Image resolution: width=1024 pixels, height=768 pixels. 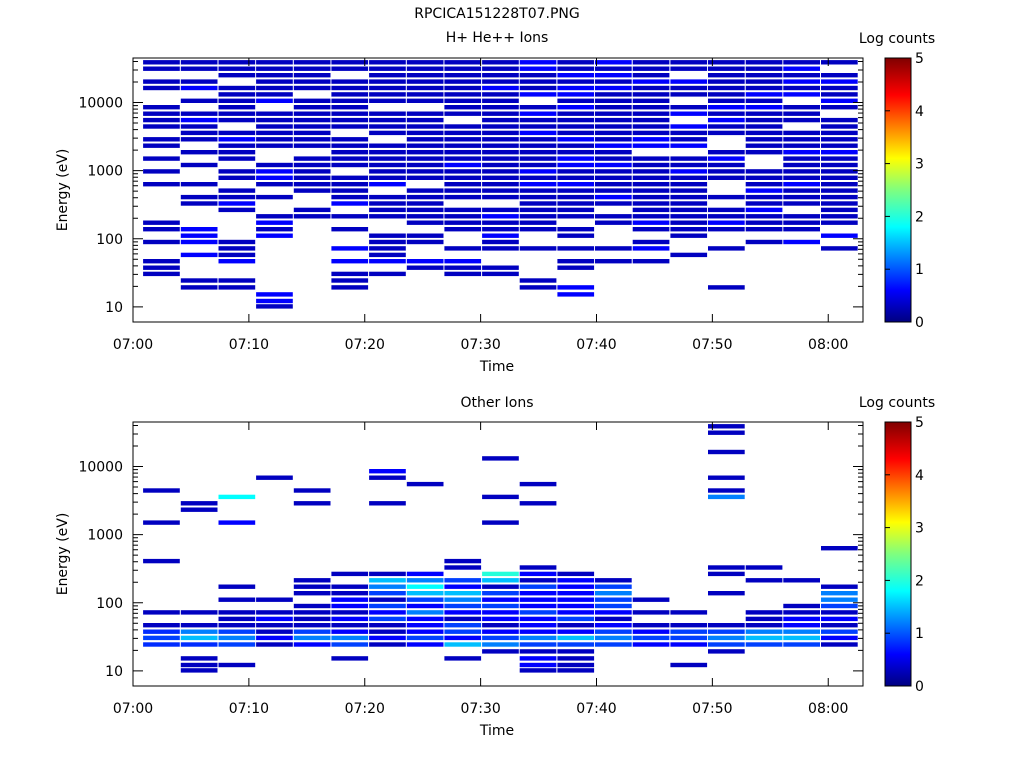 I want to click on colorbar-tick-label: 5, so click(x=919, y=59).